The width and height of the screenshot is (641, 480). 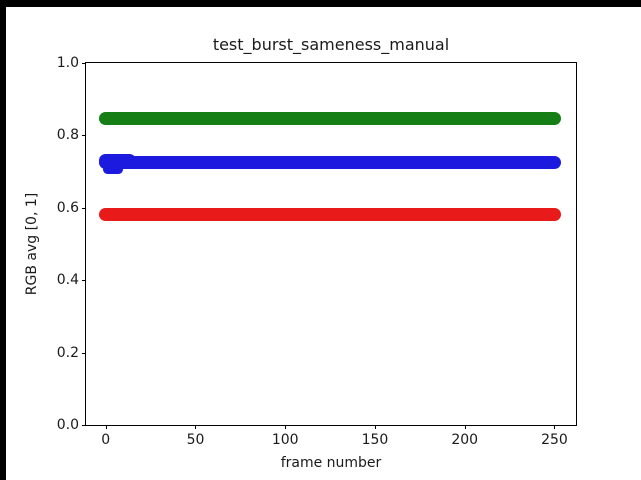 I want to click on x-tick-label: 0, so click(x=106, y=440).